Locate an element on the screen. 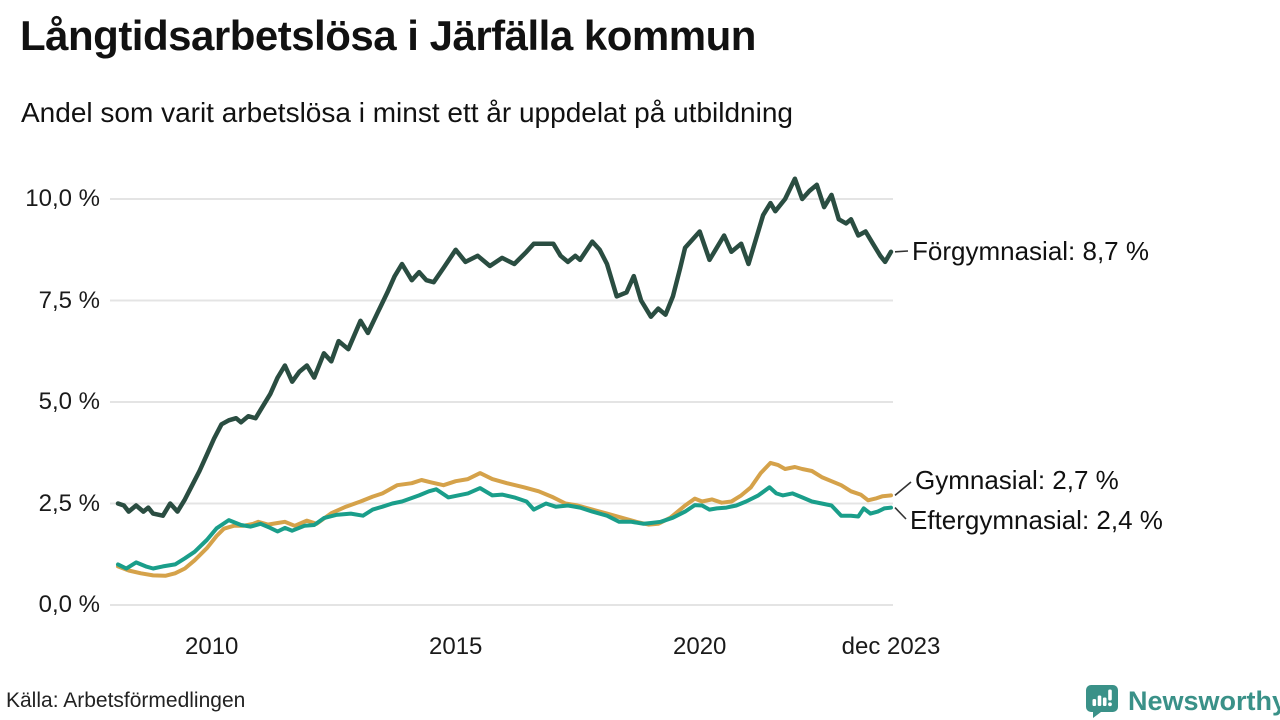 This screenshot has height=720, width=1280. x-tick-label: dec 2023 is located at coordinates (891, 646).